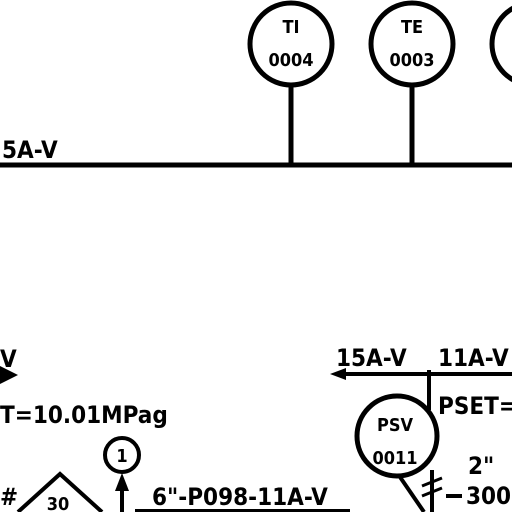  What do you see at coordinates (371, 358) in the screenshot?
I see `line-label-15a-v: 15A-V` at bounding box center [371, 358].